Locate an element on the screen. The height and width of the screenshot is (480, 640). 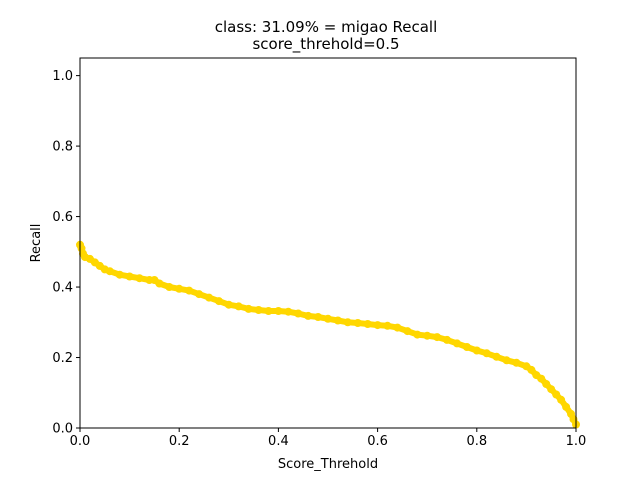
y-tick-label: 0.8 is located at coordinates (62, 147).